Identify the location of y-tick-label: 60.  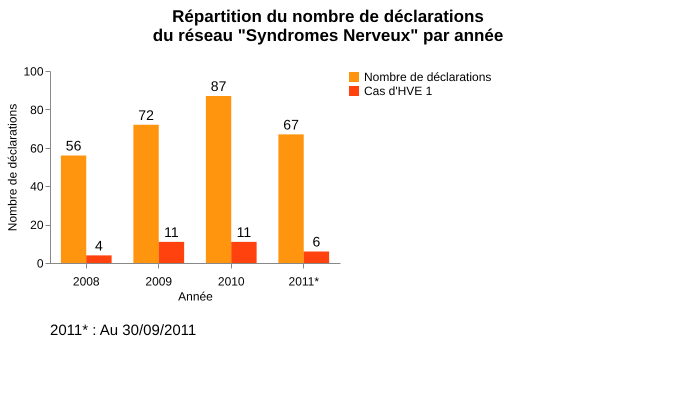
(37, 148).